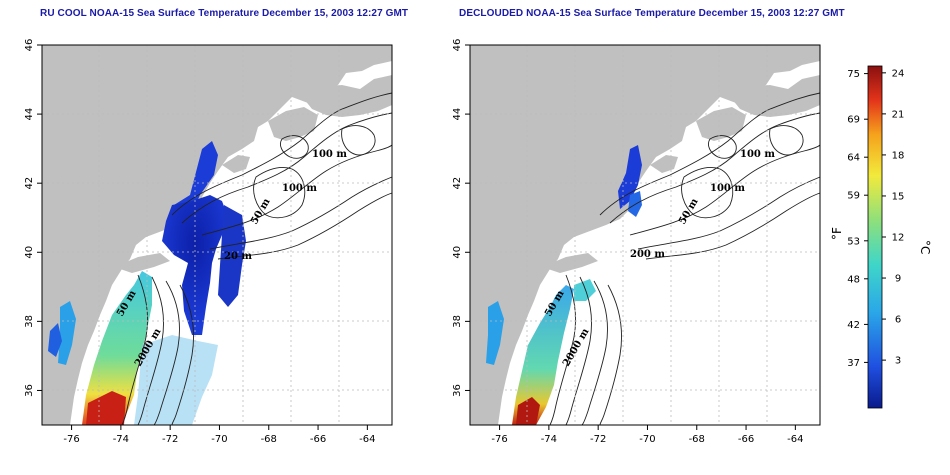  What do you see at coordinates (176, 380) in the screenshot?
I see `sst-scattered-pixels` at bounding box center [176, 380].